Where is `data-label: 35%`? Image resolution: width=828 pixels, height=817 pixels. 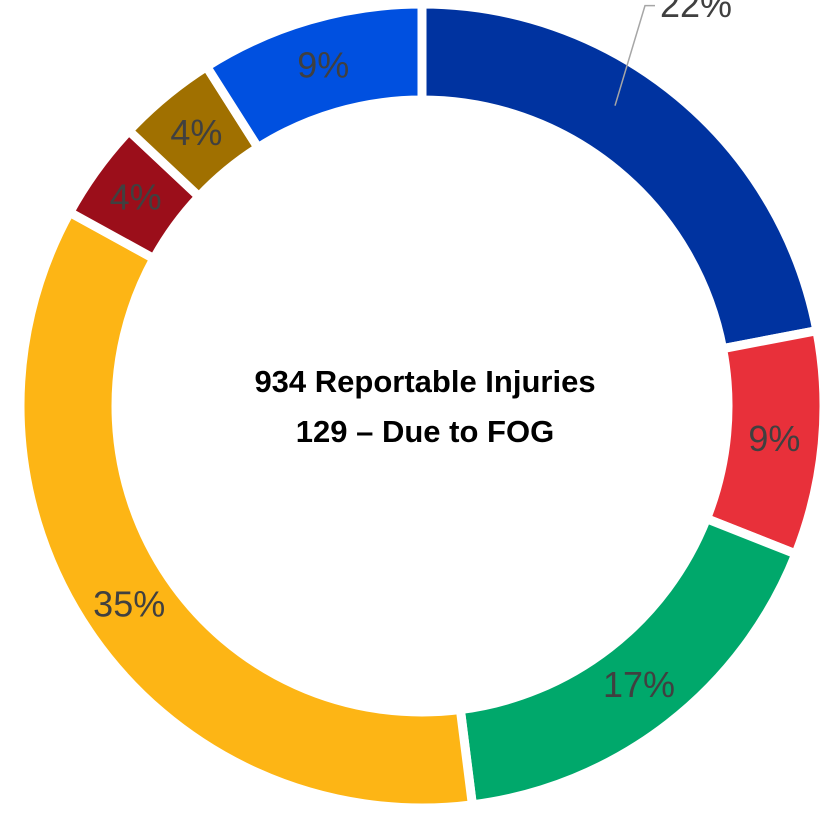 data-label: 35% is located at coordinates (129, 603).